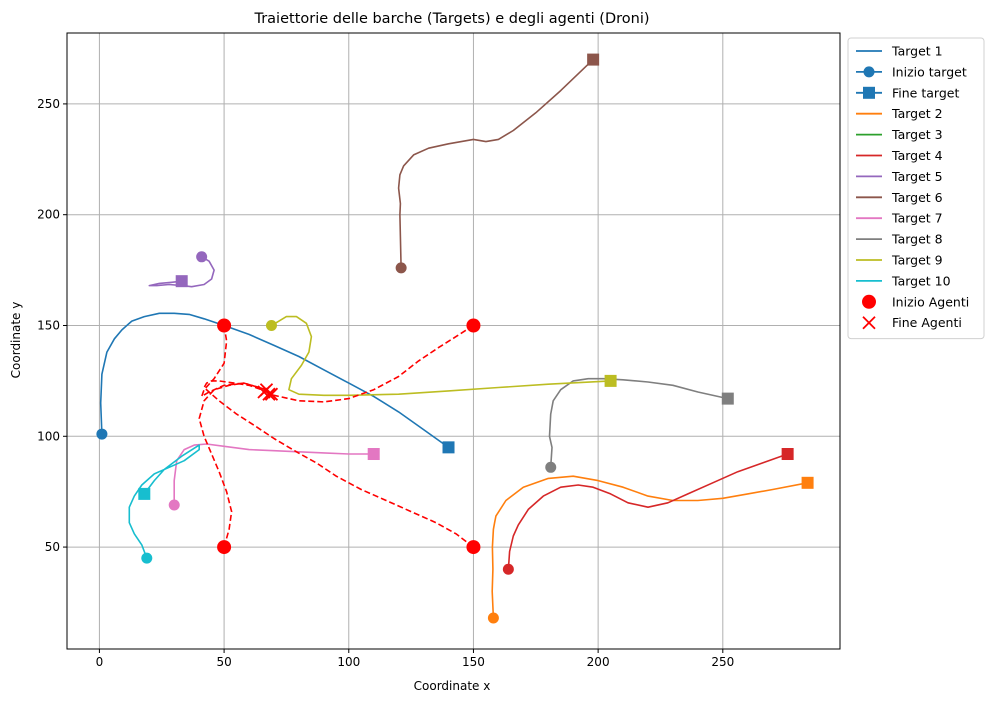 The width and height of the screenshot is (993, 701). I want to click on x-tick-label: 100, so click(348, 662).